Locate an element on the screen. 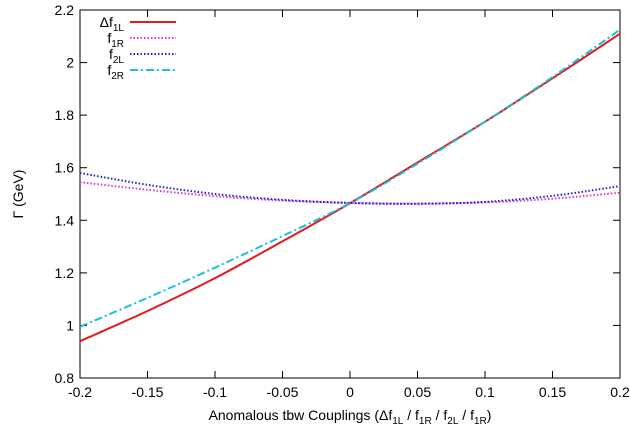 Image resolution: width=630 pixels, height=430 pixels. x-tick-label: 0 is located at coordinates (350, 392).